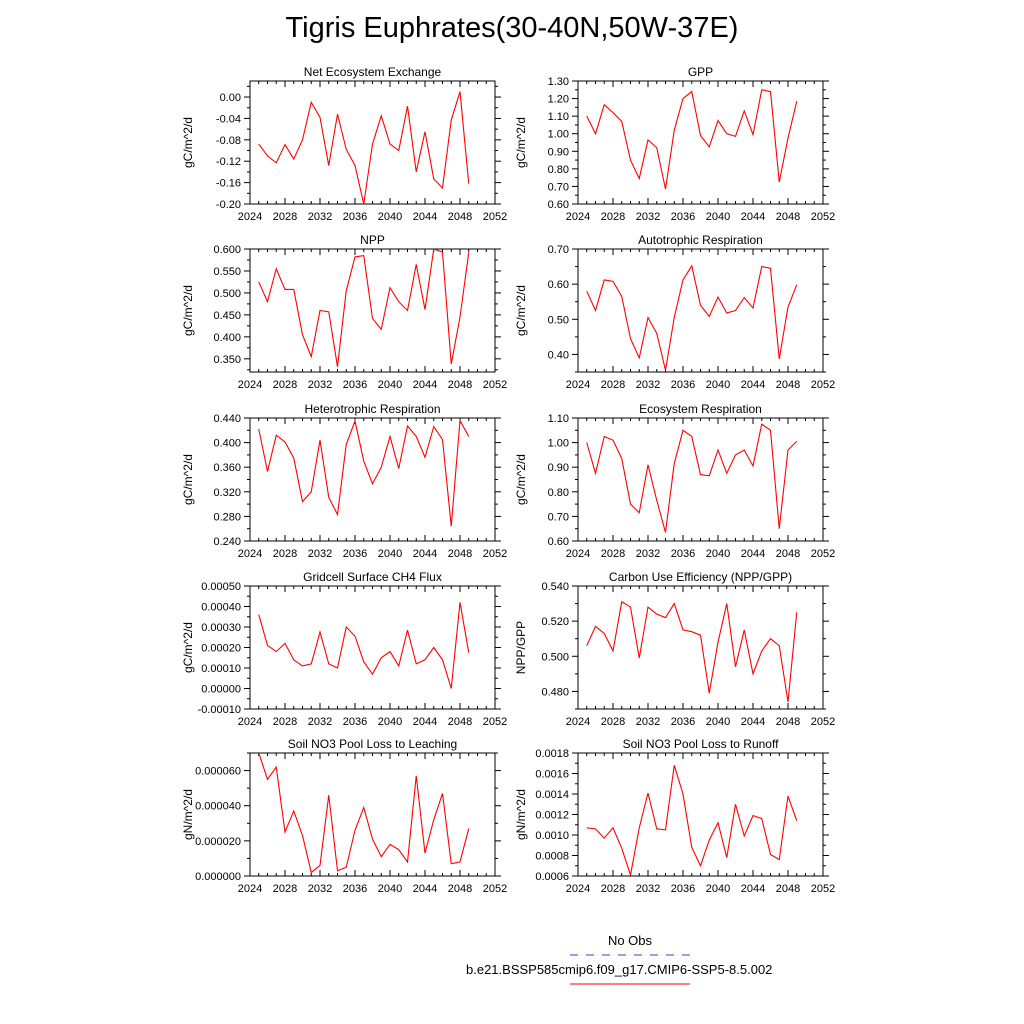  What do you see at coordinates (228, 119) in the screenshot?
I see `y-tick-label: -0.04` at bounding box center [228, 119].